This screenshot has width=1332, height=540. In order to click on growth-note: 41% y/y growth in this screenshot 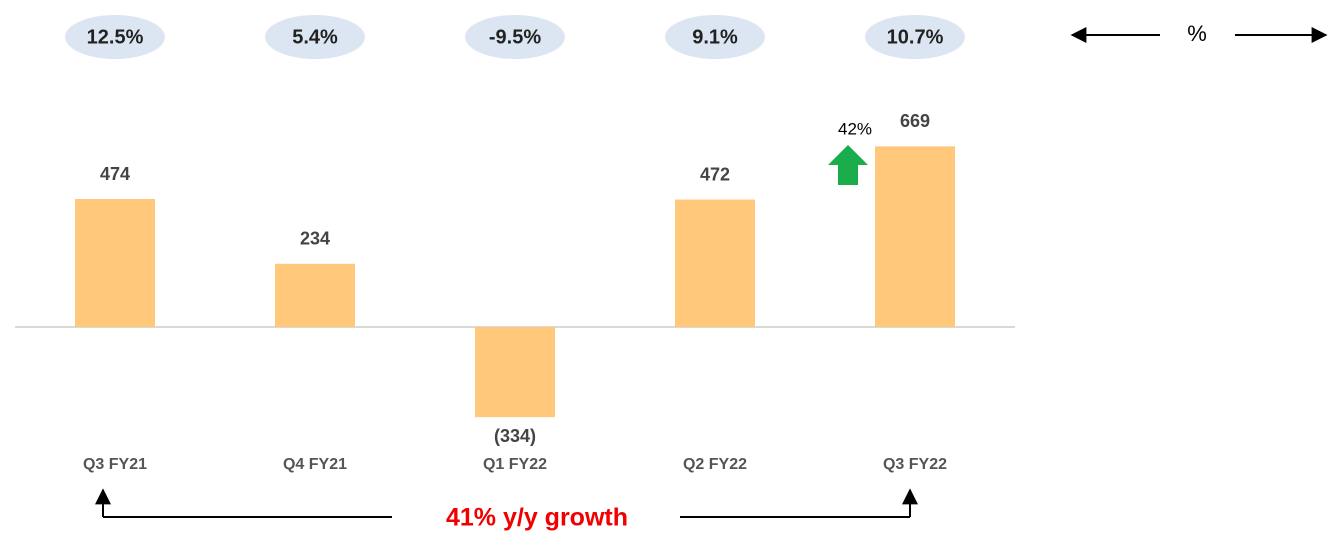, I will do `click(537, 518)`.